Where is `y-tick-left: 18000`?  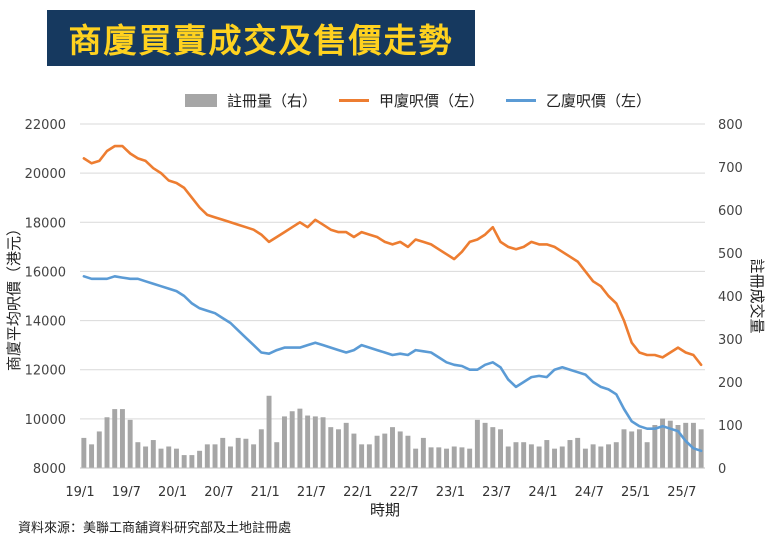
y-tick-left: 18000 is located at coordinates (45, 223).